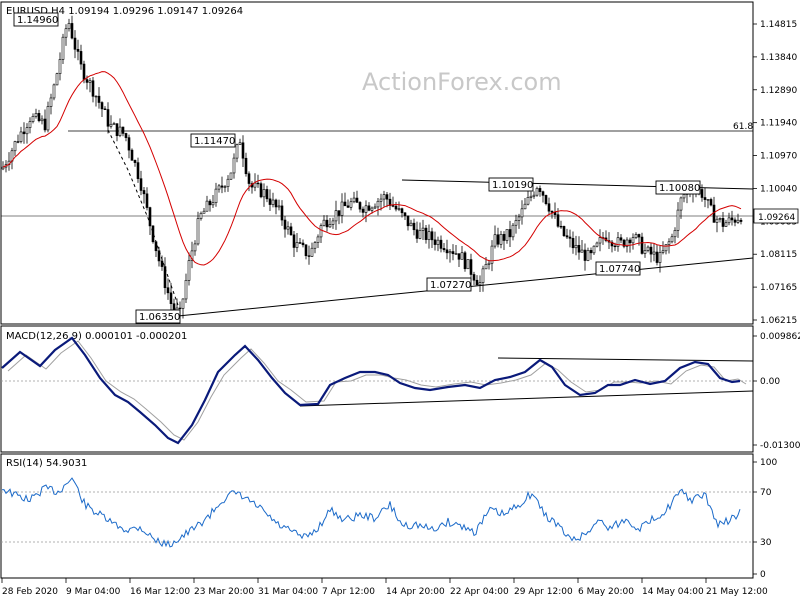 This screenshot has width=800, height=600. I want to click on annotation-label: 1.14960, so click(37, 20).